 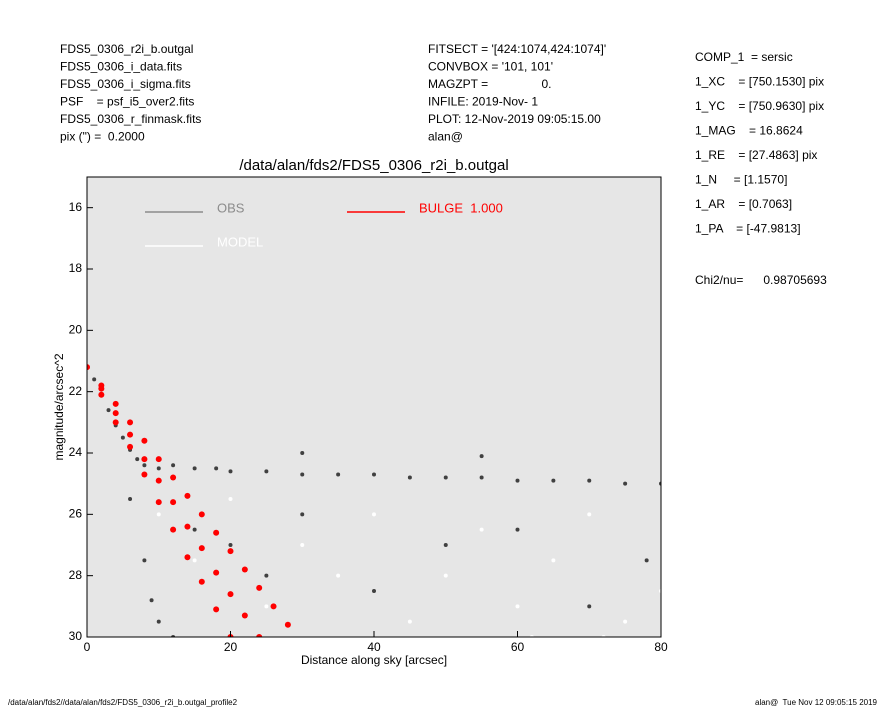 What do you see at coordinates (445, 137) in the screenshot?
I see `header-middle-line: alan@` at bounding box center [445, 137].